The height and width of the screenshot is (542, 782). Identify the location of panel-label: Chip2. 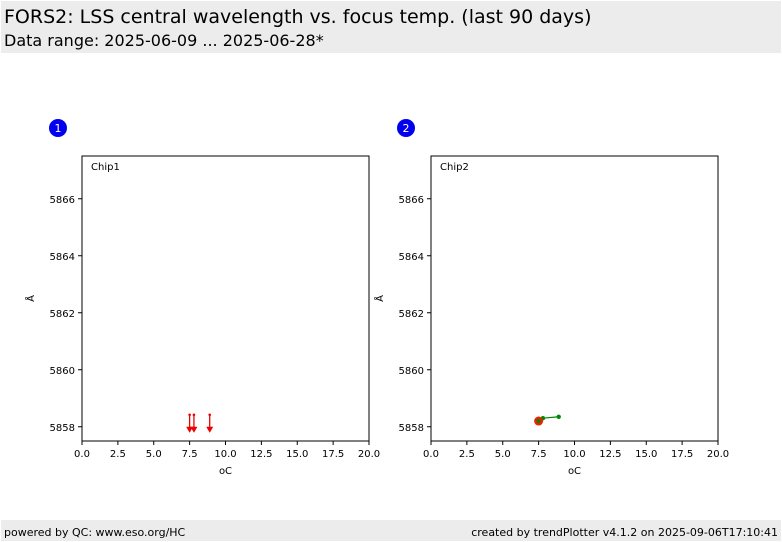
(454, 167).